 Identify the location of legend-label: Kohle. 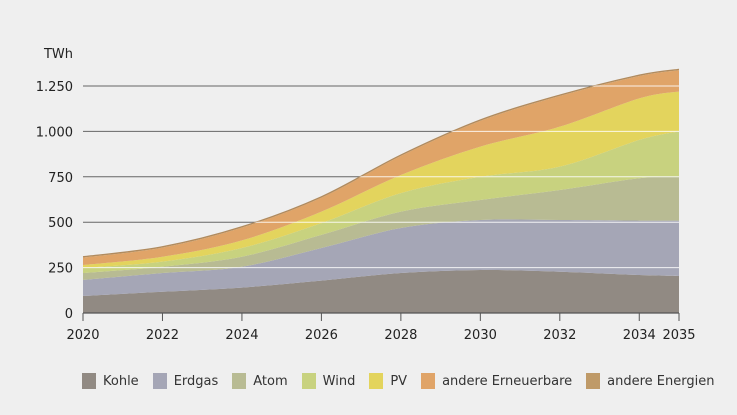
(121, 381).